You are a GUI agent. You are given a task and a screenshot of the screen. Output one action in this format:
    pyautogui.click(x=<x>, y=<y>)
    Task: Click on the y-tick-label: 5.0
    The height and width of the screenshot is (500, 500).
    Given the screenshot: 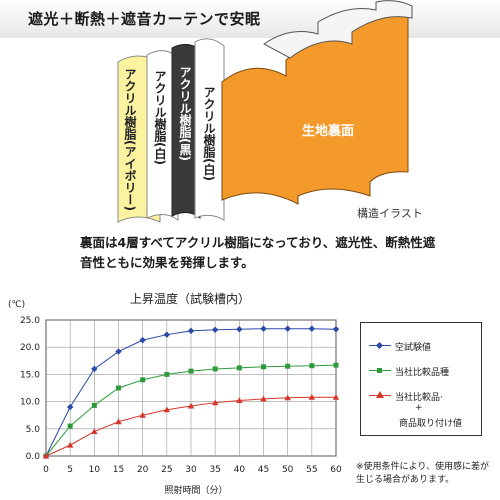 What is the action you would take?
    pyautogui.click(x=33, y=430)
    